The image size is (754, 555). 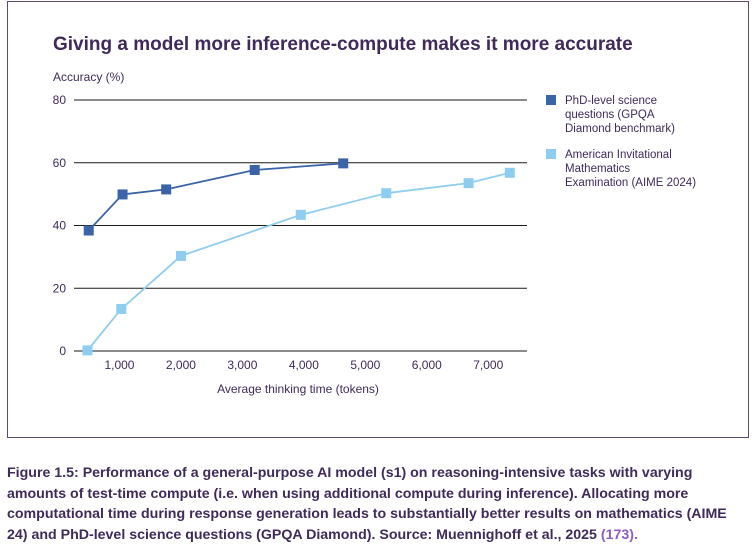 I want to click on y-tick-label: 60, so click(x=60, y=163).